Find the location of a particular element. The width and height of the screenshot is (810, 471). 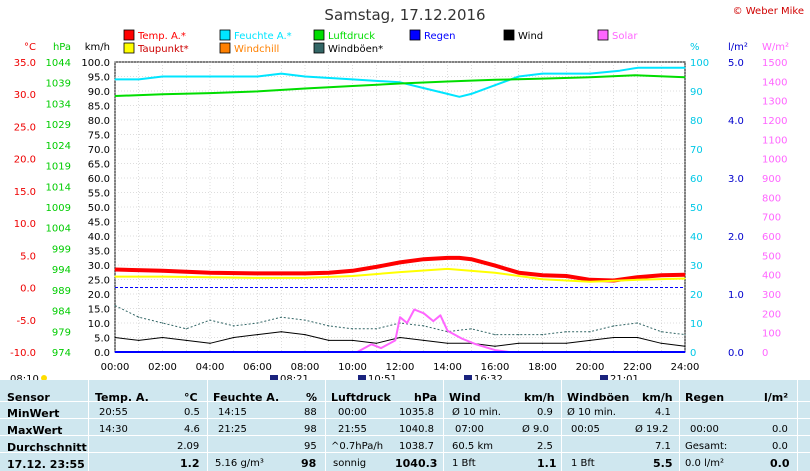

temp-min-time: 20:55 is located at coordinates (113, 412).